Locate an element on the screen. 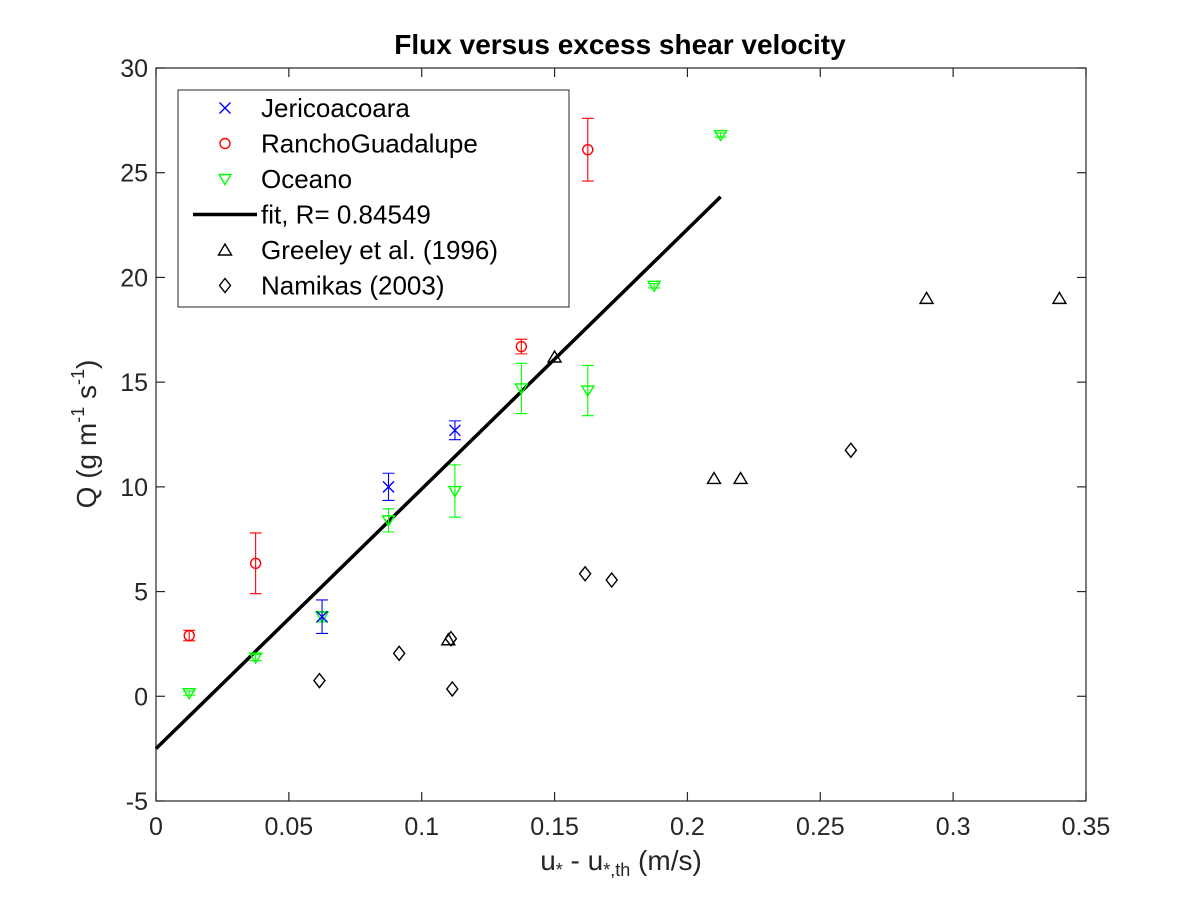 This screenshot has height=900, width=1200. y-tick-label: 0 is located at coordinates (141, 697).